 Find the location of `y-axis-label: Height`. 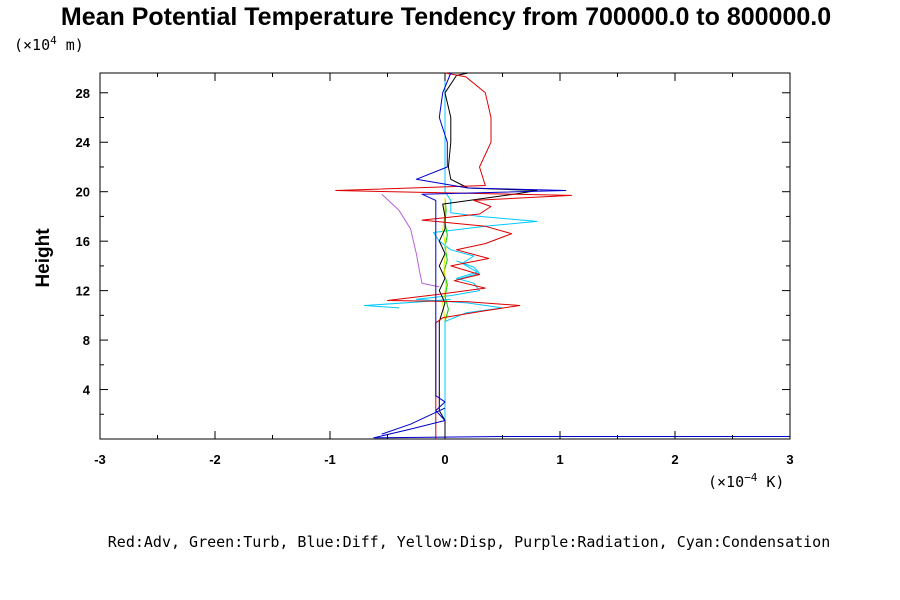

y-axis-label: Height is located at coordinates (43, 258).